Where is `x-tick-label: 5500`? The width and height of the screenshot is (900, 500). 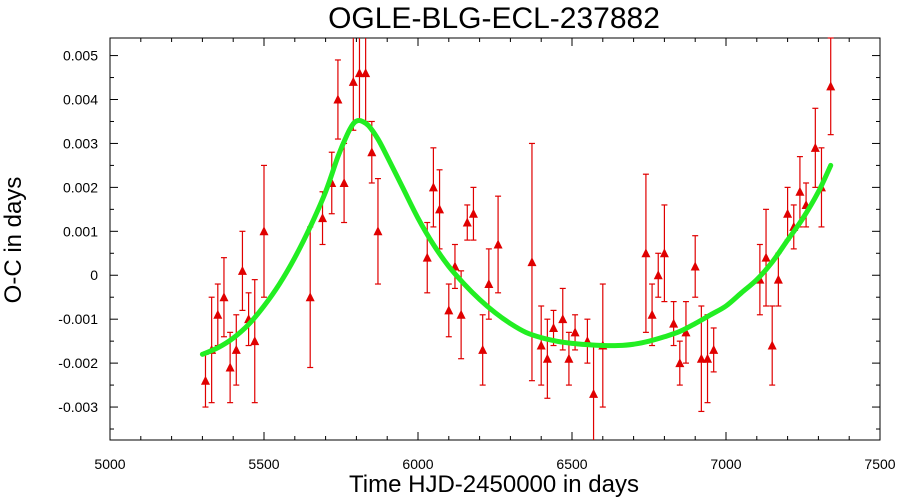
x-tick-label: 5500 is located at coordinates (263, 464).